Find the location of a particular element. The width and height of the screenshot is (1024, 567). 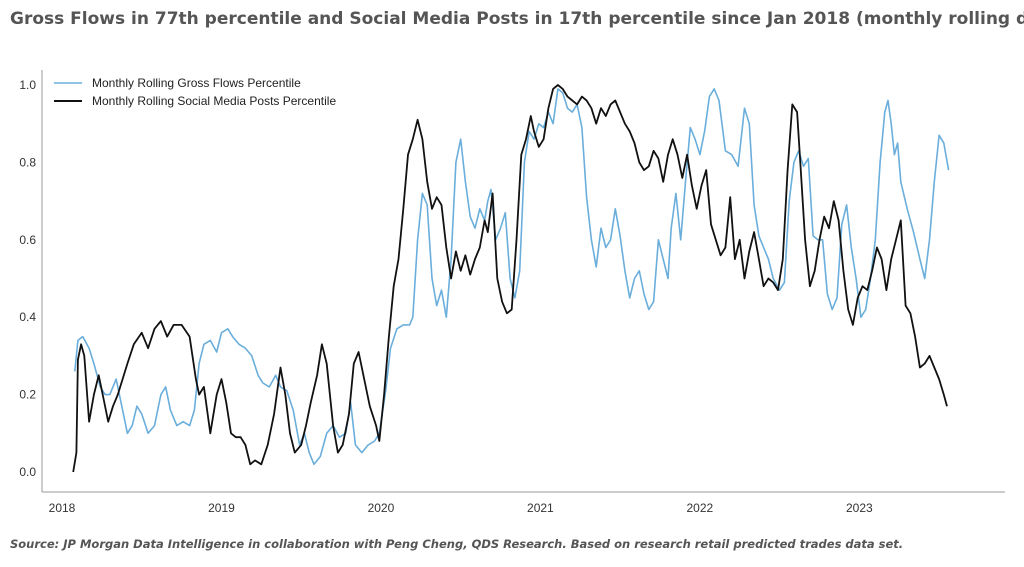

y-tick-label: 0.8 is located at coordinates (27, 162).